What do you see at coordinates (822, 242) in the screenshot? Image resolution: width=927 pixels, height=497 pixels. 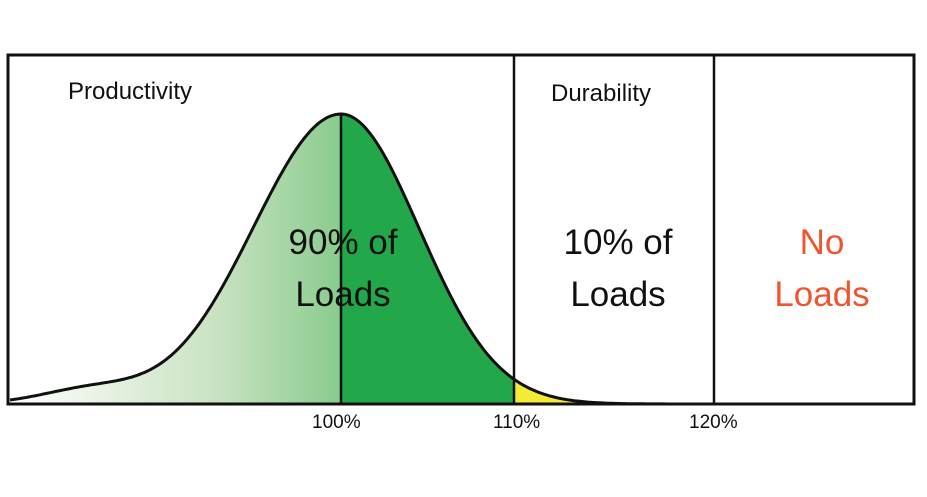 I see `no-loads-zone-line1: No` at bounding box center [822, 242].